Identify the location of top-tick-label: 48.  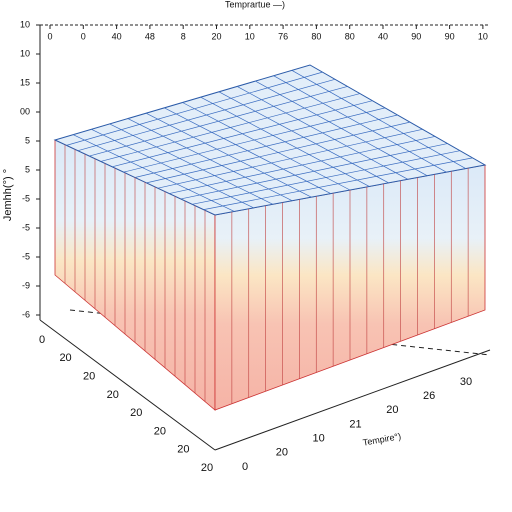
(150, 36).